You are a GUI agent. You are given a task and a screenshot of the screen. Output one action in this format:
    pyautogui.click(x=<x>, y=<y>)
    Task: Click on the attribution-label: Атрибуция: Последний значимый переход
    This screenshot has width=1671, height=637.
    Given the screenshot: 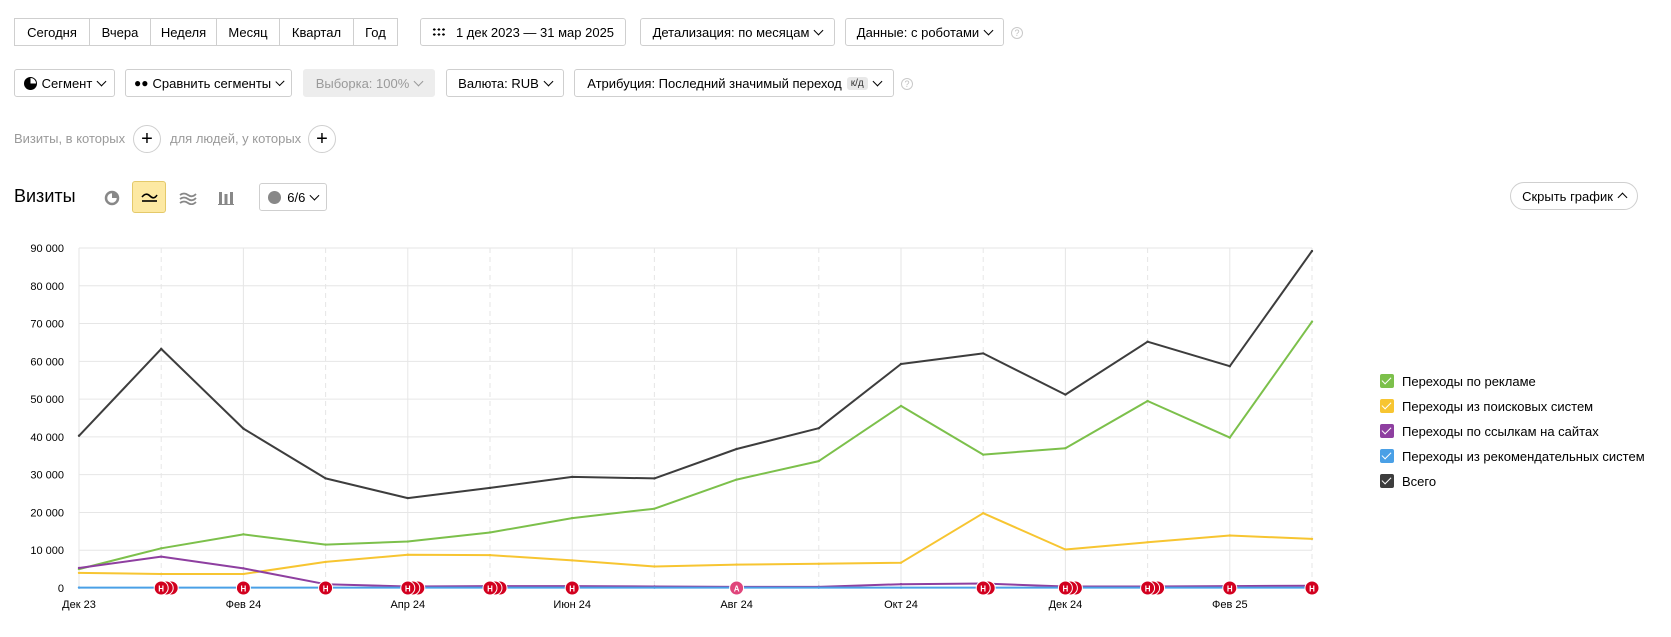 What is the action you would take?
    pyautogui.click(x=714, y=83)
    